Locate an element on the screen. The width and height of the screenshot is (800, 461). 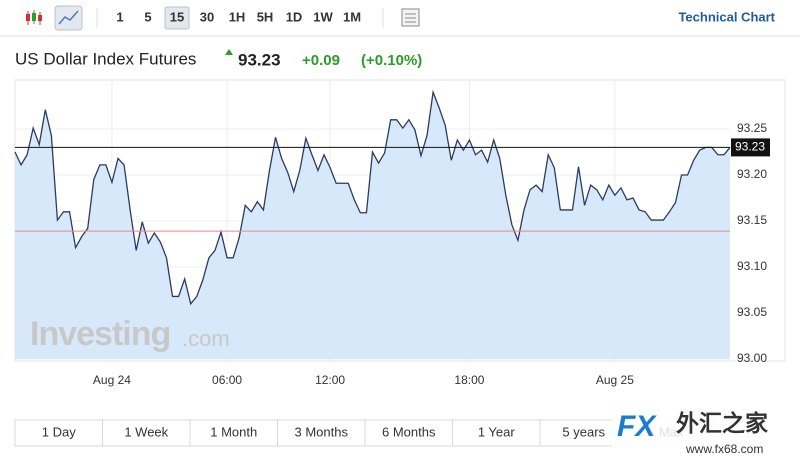
range-label: 1 Day is located at coordinates (59, 431).